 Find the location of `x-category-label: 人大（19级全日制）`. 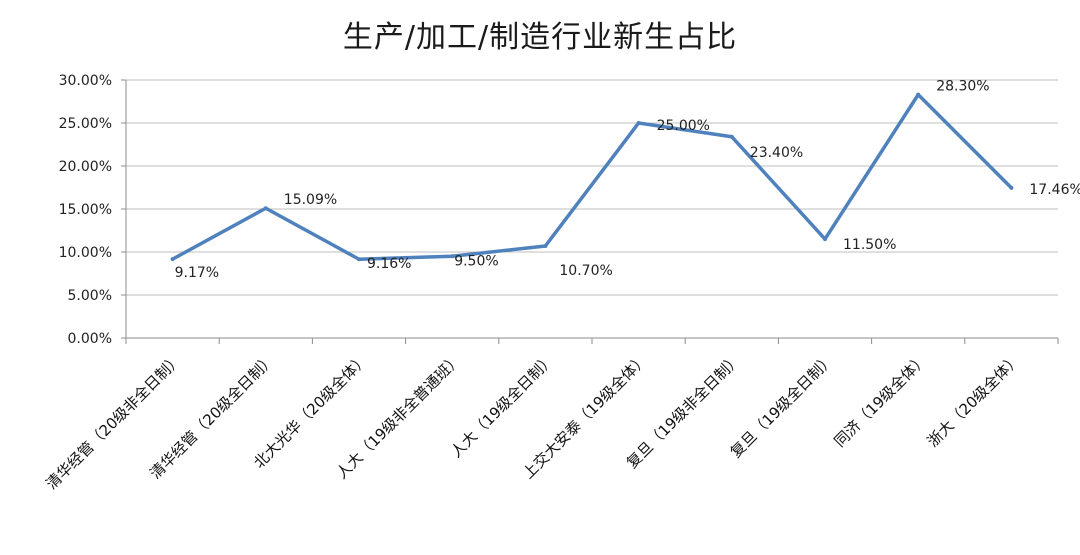

x-category-label: 人大（19级全日制） is located at coordinates (502, 405).